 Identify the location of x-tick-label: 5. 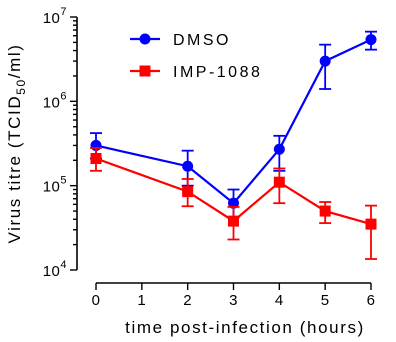
(325, 300).